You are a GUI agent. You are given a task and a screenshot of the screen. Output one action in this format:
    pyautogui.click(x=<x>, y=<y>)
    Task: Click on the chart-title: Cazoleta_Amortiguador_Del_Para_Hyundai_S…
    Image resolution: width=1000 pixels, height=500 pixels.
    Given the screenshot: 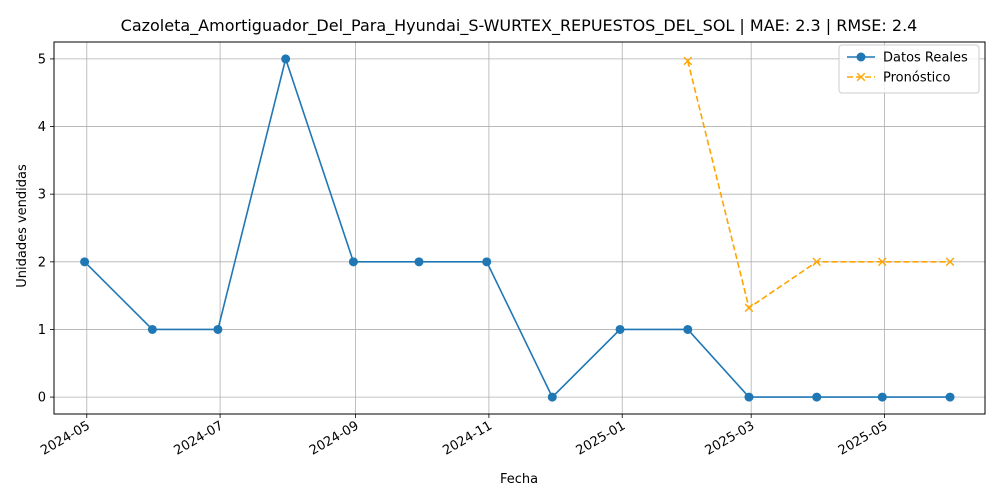 What is the action you would take?
    pyautogui.click(x=519, y=26)
    